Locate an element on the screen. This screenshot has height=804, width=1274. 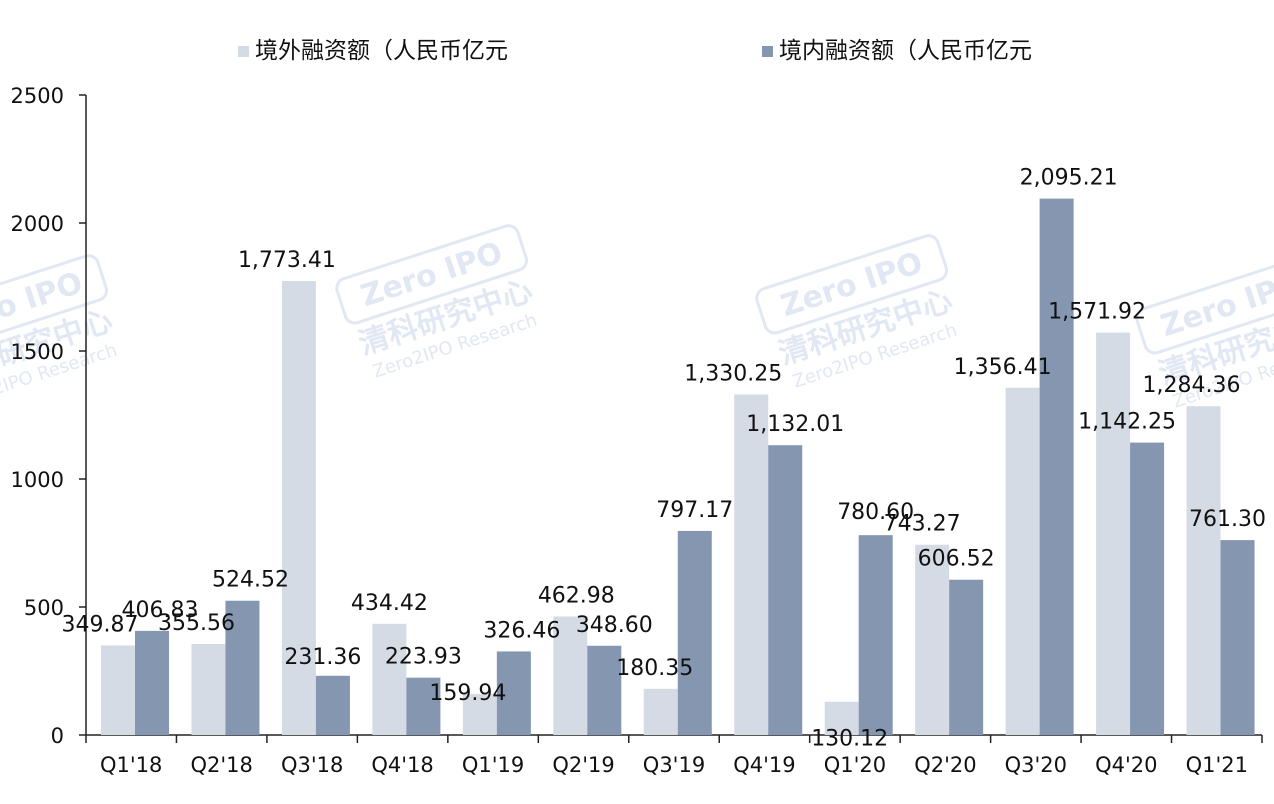
data-label: 1,356.41 is located at coordinates (1003, 367).